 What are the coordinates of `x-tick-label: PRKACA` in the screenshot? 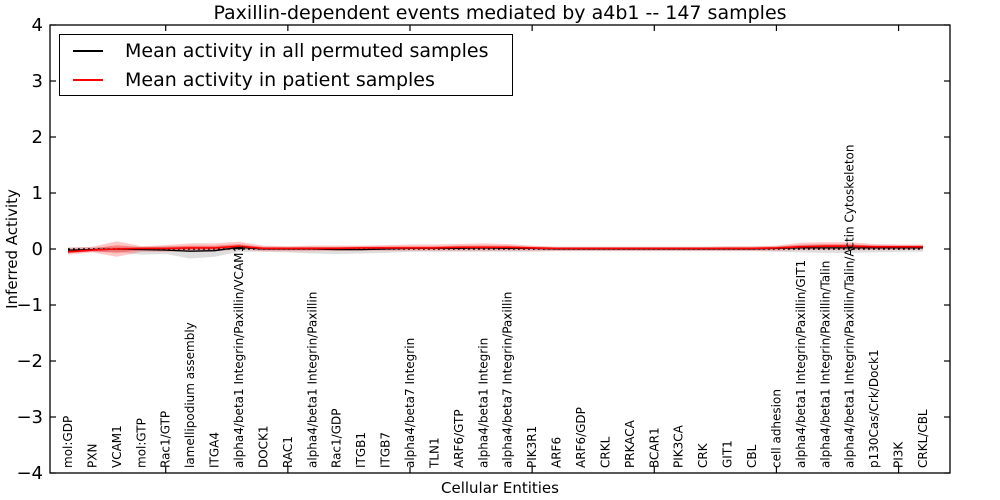 It's located at (630, 443).